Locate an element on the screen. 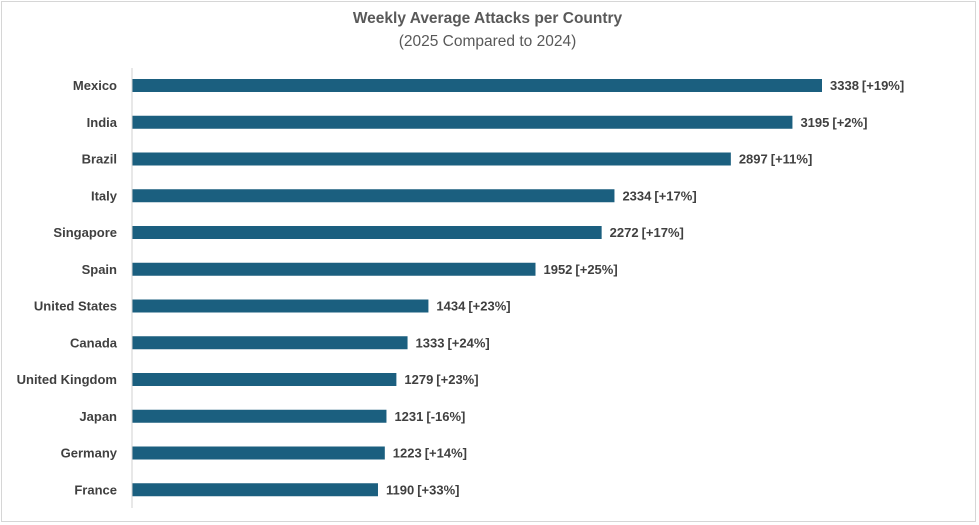 The height and width of the screenshot is (525, 979). data-label: 2334 [+17%] is located at coordinates (659, 195).